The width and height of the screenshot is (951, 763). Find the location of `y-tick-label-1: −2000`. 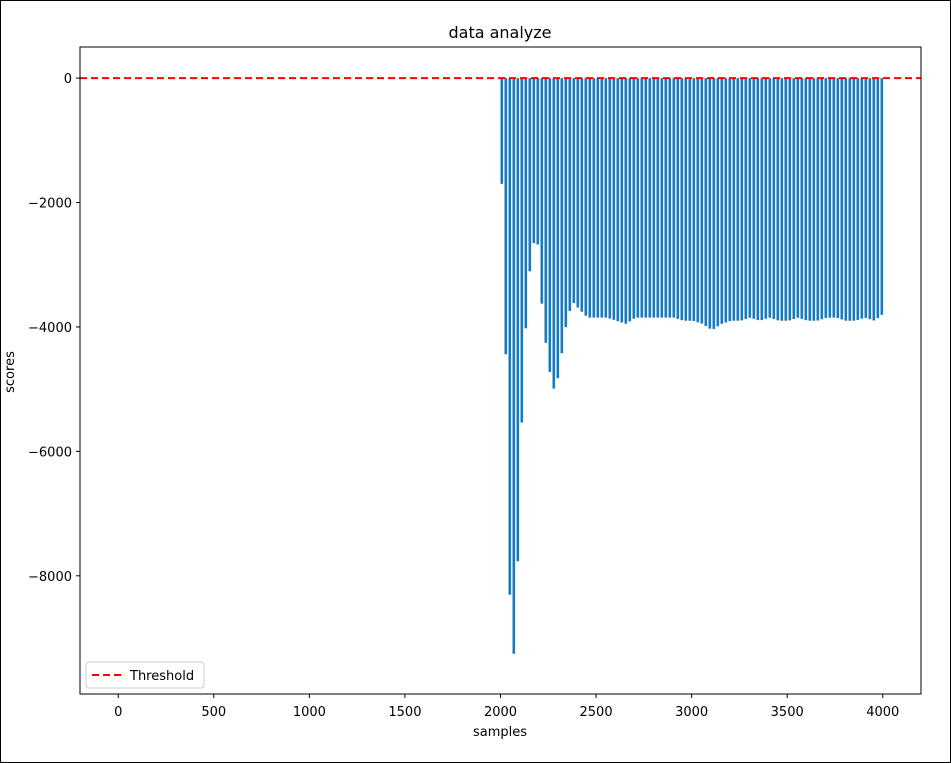

y-tick-label-1: −2000 is located at coordinates (50, 204).